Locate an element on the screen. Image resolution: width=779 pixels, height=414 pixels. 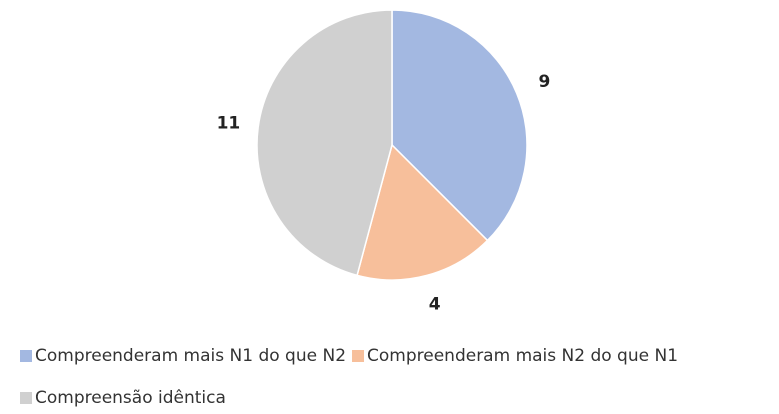
legend-label: Compreenderam mais N1 do que N2 is located at coordinates (190, 356).